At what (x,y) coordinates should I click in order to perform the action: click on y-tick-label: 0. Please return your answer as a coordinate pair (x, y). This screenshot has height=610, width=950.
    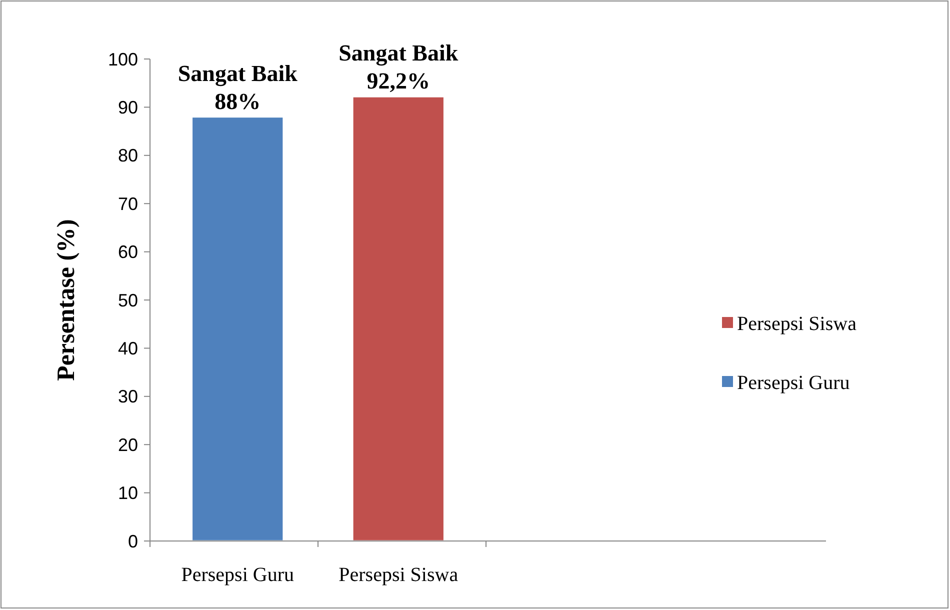
    Looking at the image, I should click on (133, 541).